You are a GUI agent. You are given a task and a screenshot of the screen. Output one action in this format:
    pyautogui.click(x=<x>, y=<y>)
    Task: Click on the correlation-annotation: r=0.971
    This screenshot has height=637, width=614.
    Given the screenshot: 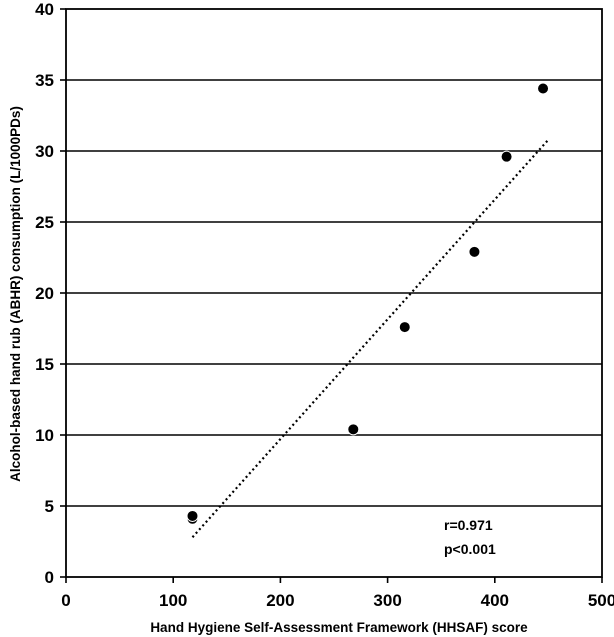 What is the action you would take?
    pyautogui.click(x=468, y=525)
    